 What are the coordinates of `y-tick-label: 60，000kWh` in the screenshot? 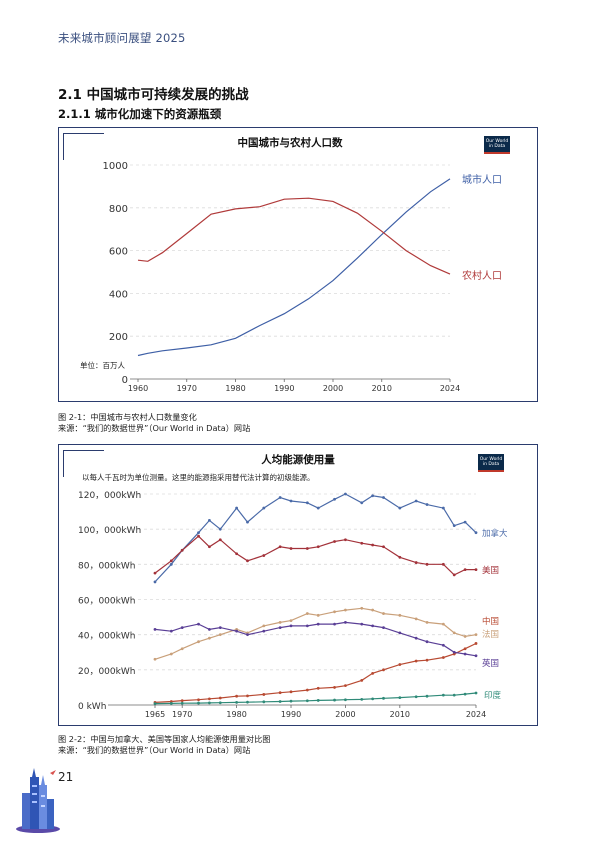 It's located at (106, 602).